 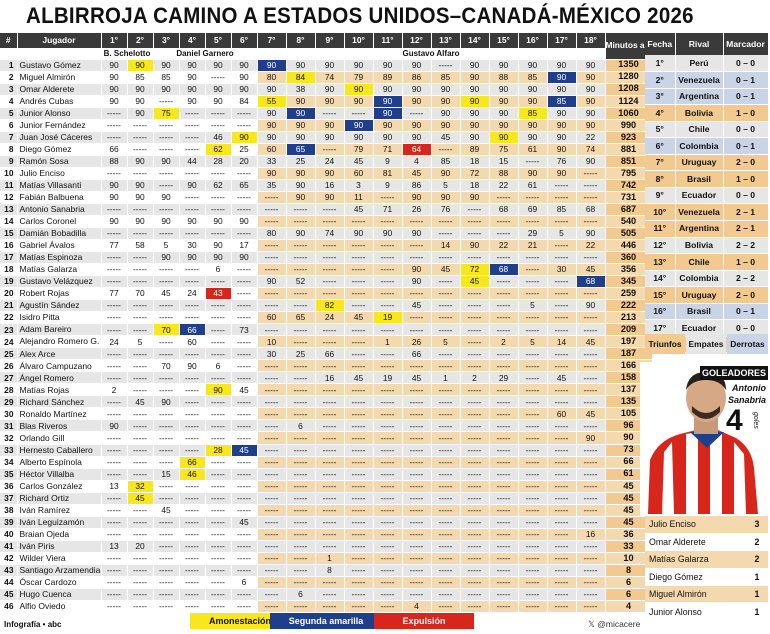 I want to click on credit-infografia: Infografía • abc, so click(x=33, y=624).